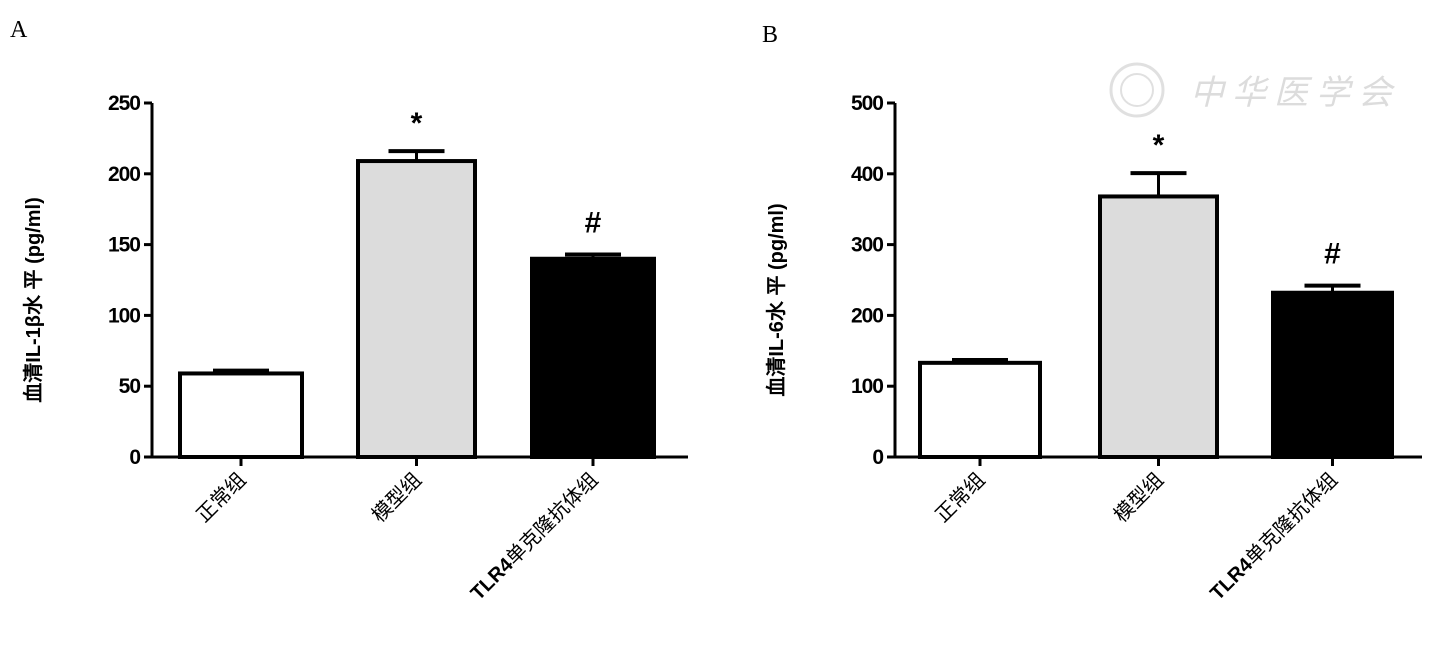  I want to click on y-axis-label: 血清IL-1β水 平 (pg/ml), so click(33, 300).